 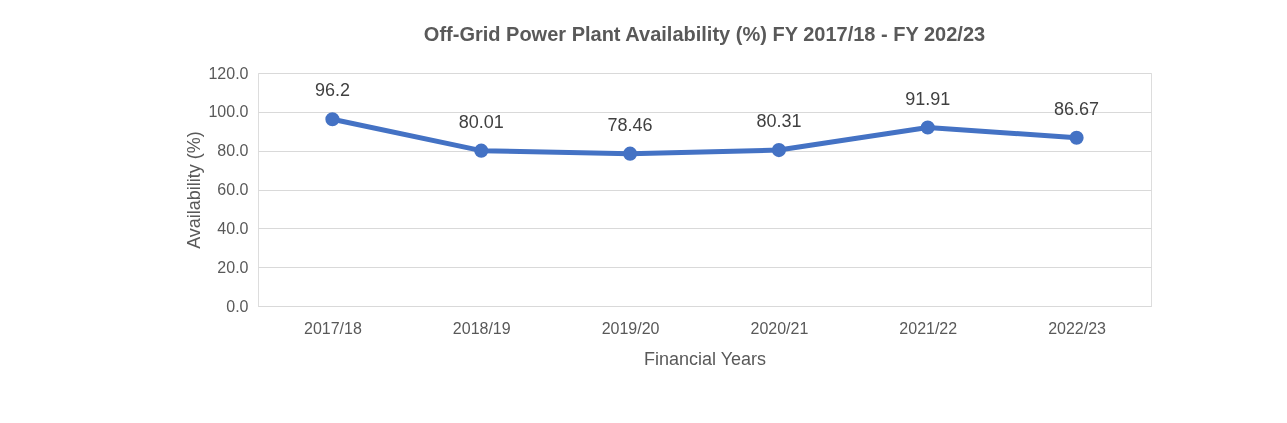 I want to click on data-label: 86.67, so click(x=1077, y=108).